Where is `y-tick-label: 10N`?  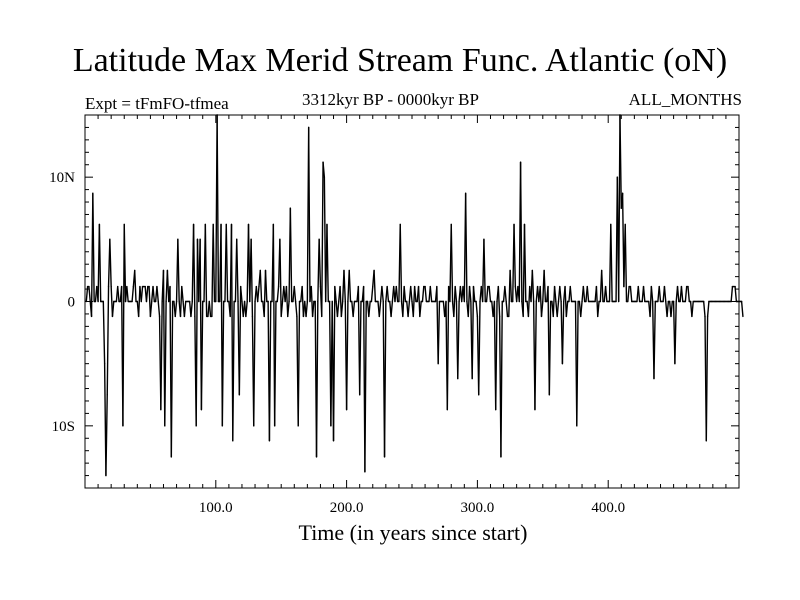
y-tick-label: 10N is located at coordinates (62, 178).